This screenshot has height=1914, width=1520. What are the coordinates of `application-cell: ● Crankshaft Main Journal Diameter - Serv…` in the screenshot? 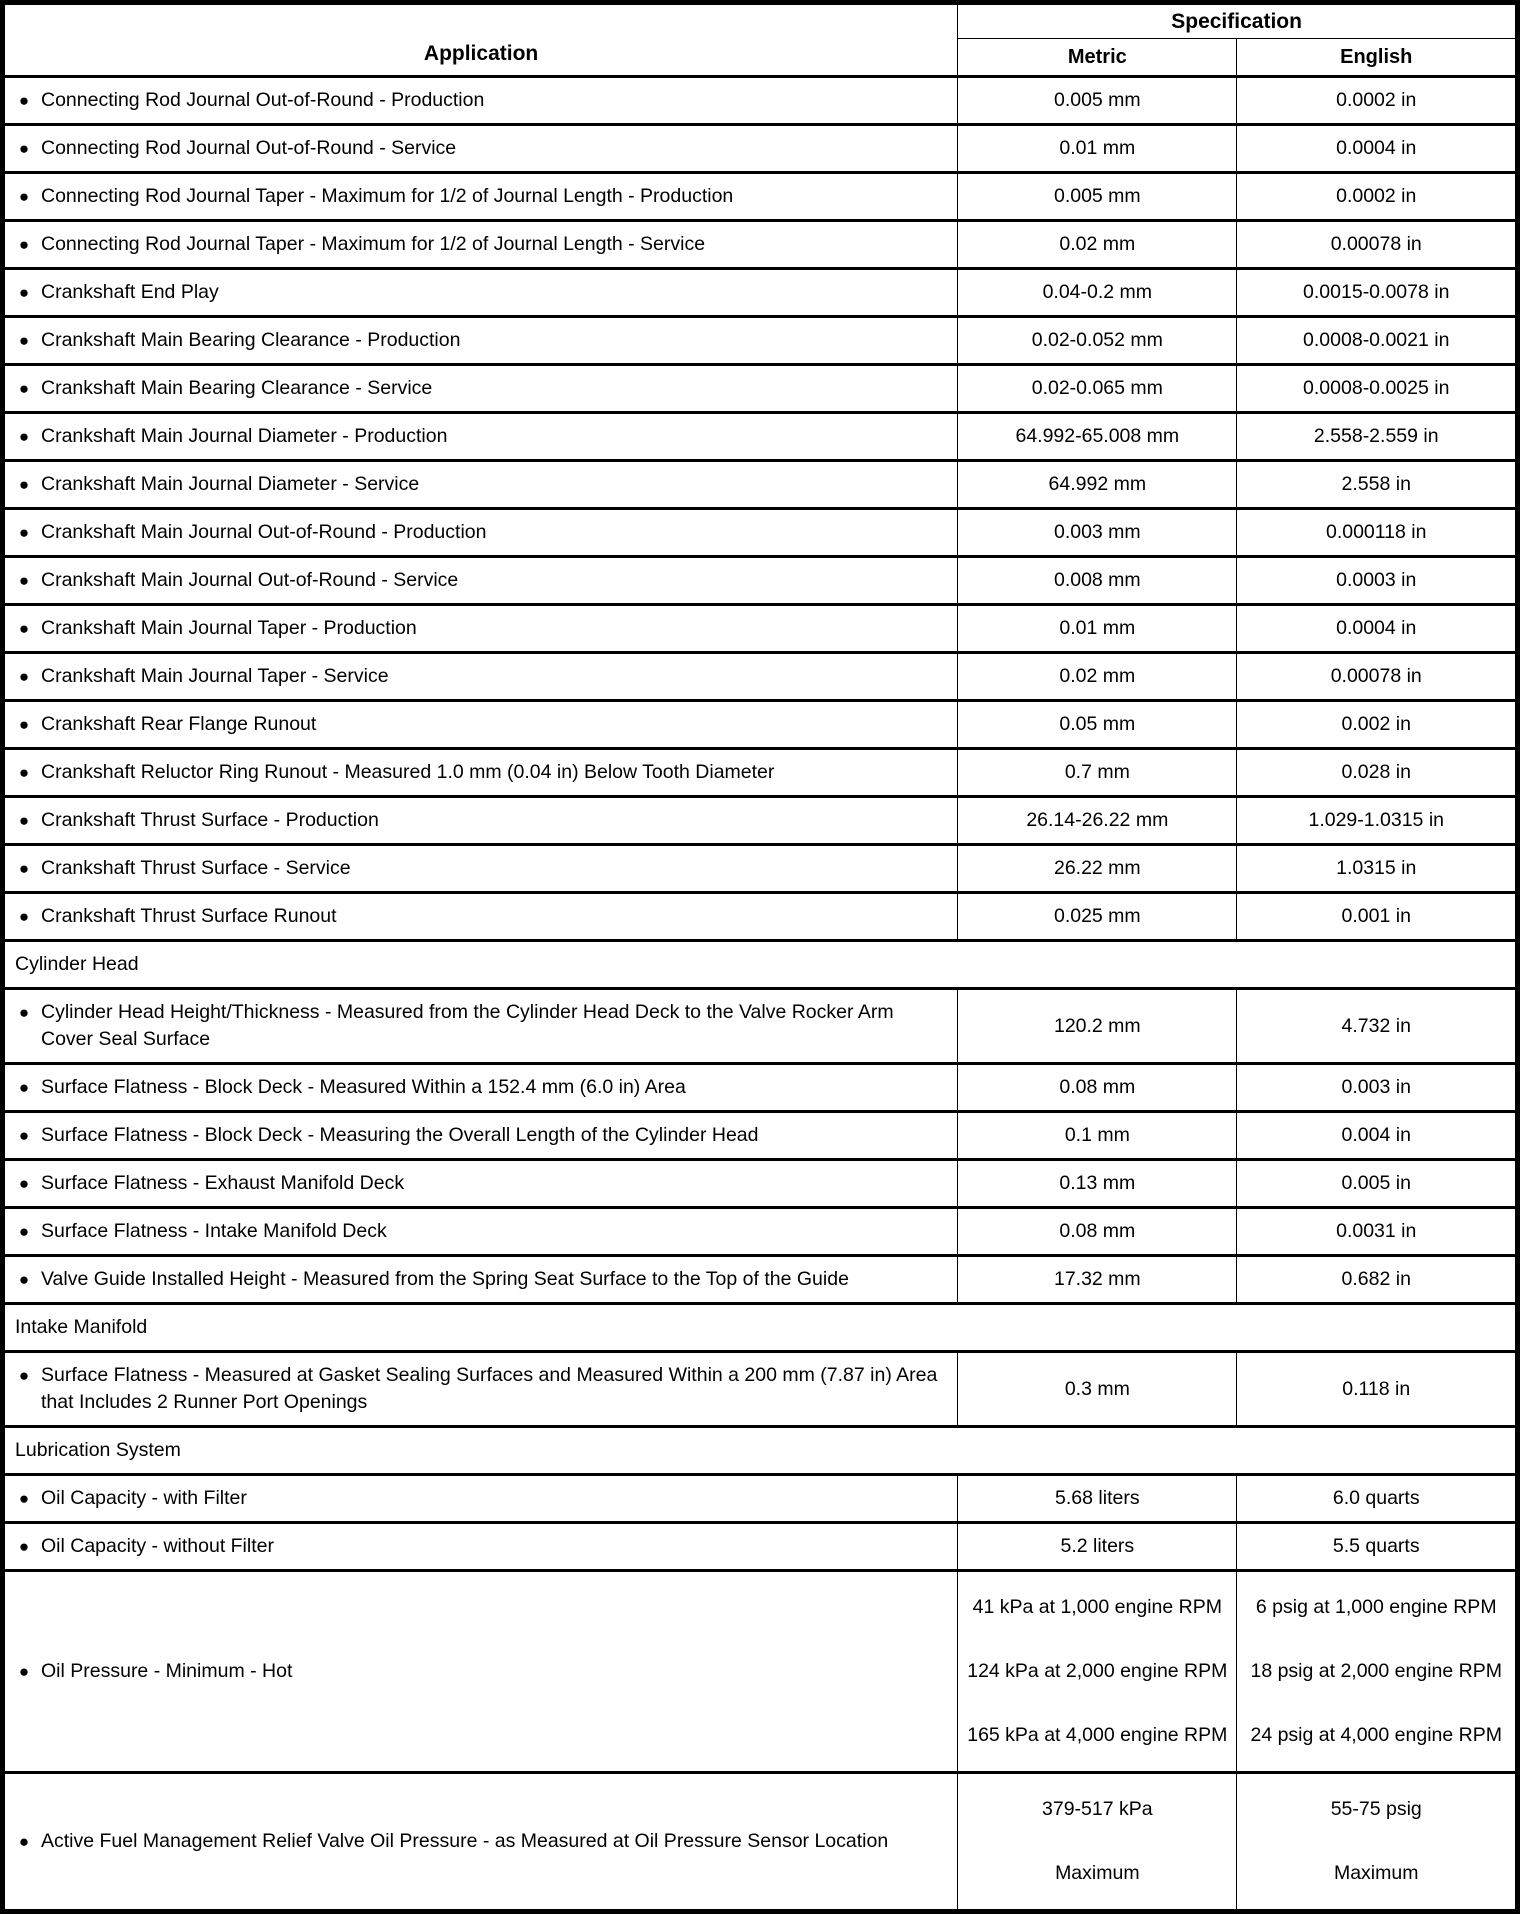 It's located at (480, 485).